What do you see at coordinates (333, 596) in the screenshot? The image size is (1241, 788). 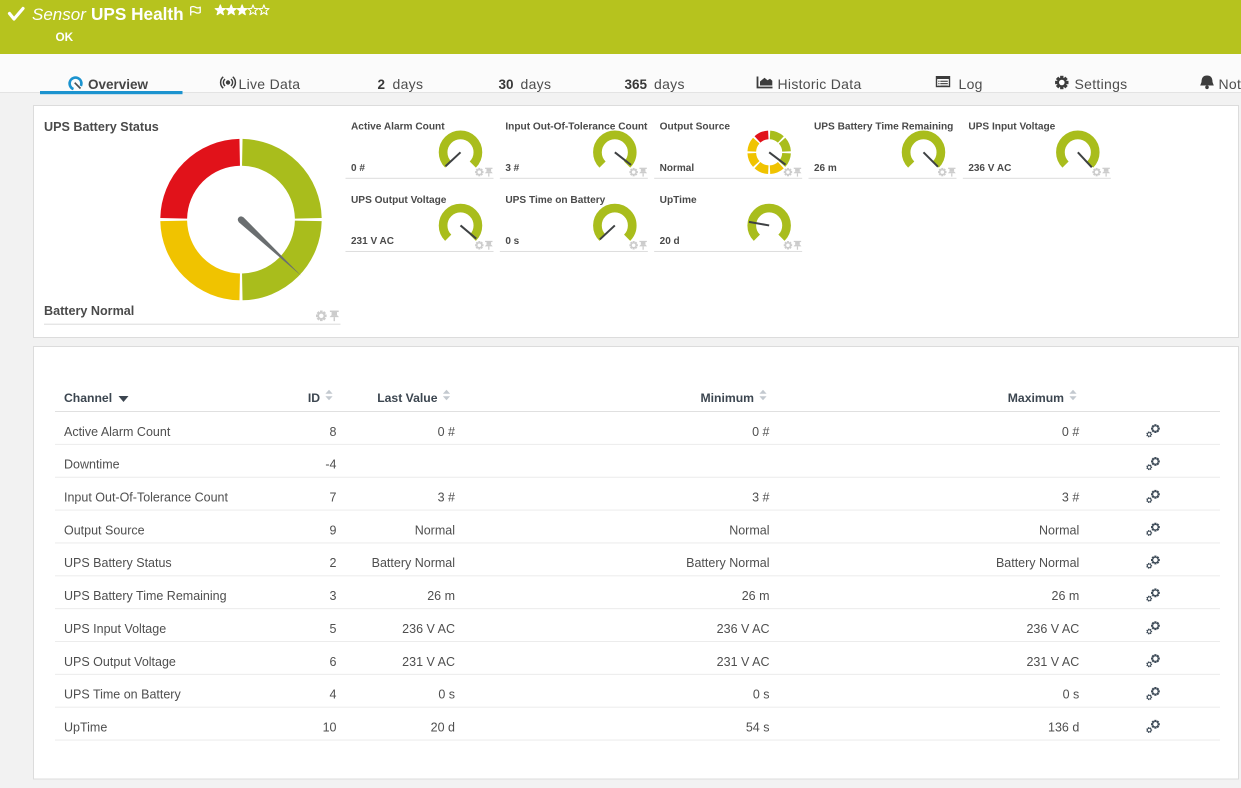 I see `svg-text: 3` at bounding box center [333, 596].